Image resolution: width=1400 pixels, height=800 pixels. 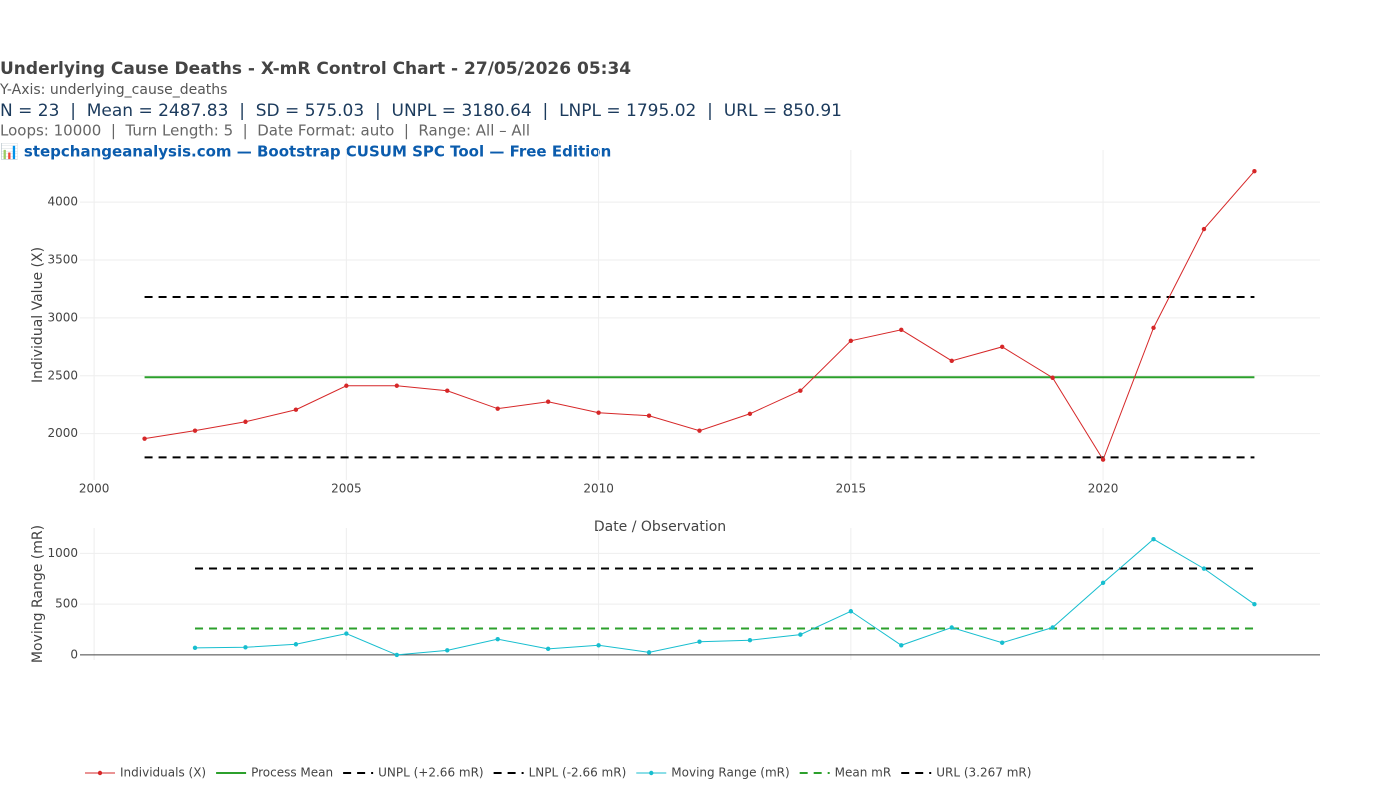 What do you see at coordinates (62, 433) in the screenshot?
I see `y-tick-label: 2000` at bounding box center [62, 433].